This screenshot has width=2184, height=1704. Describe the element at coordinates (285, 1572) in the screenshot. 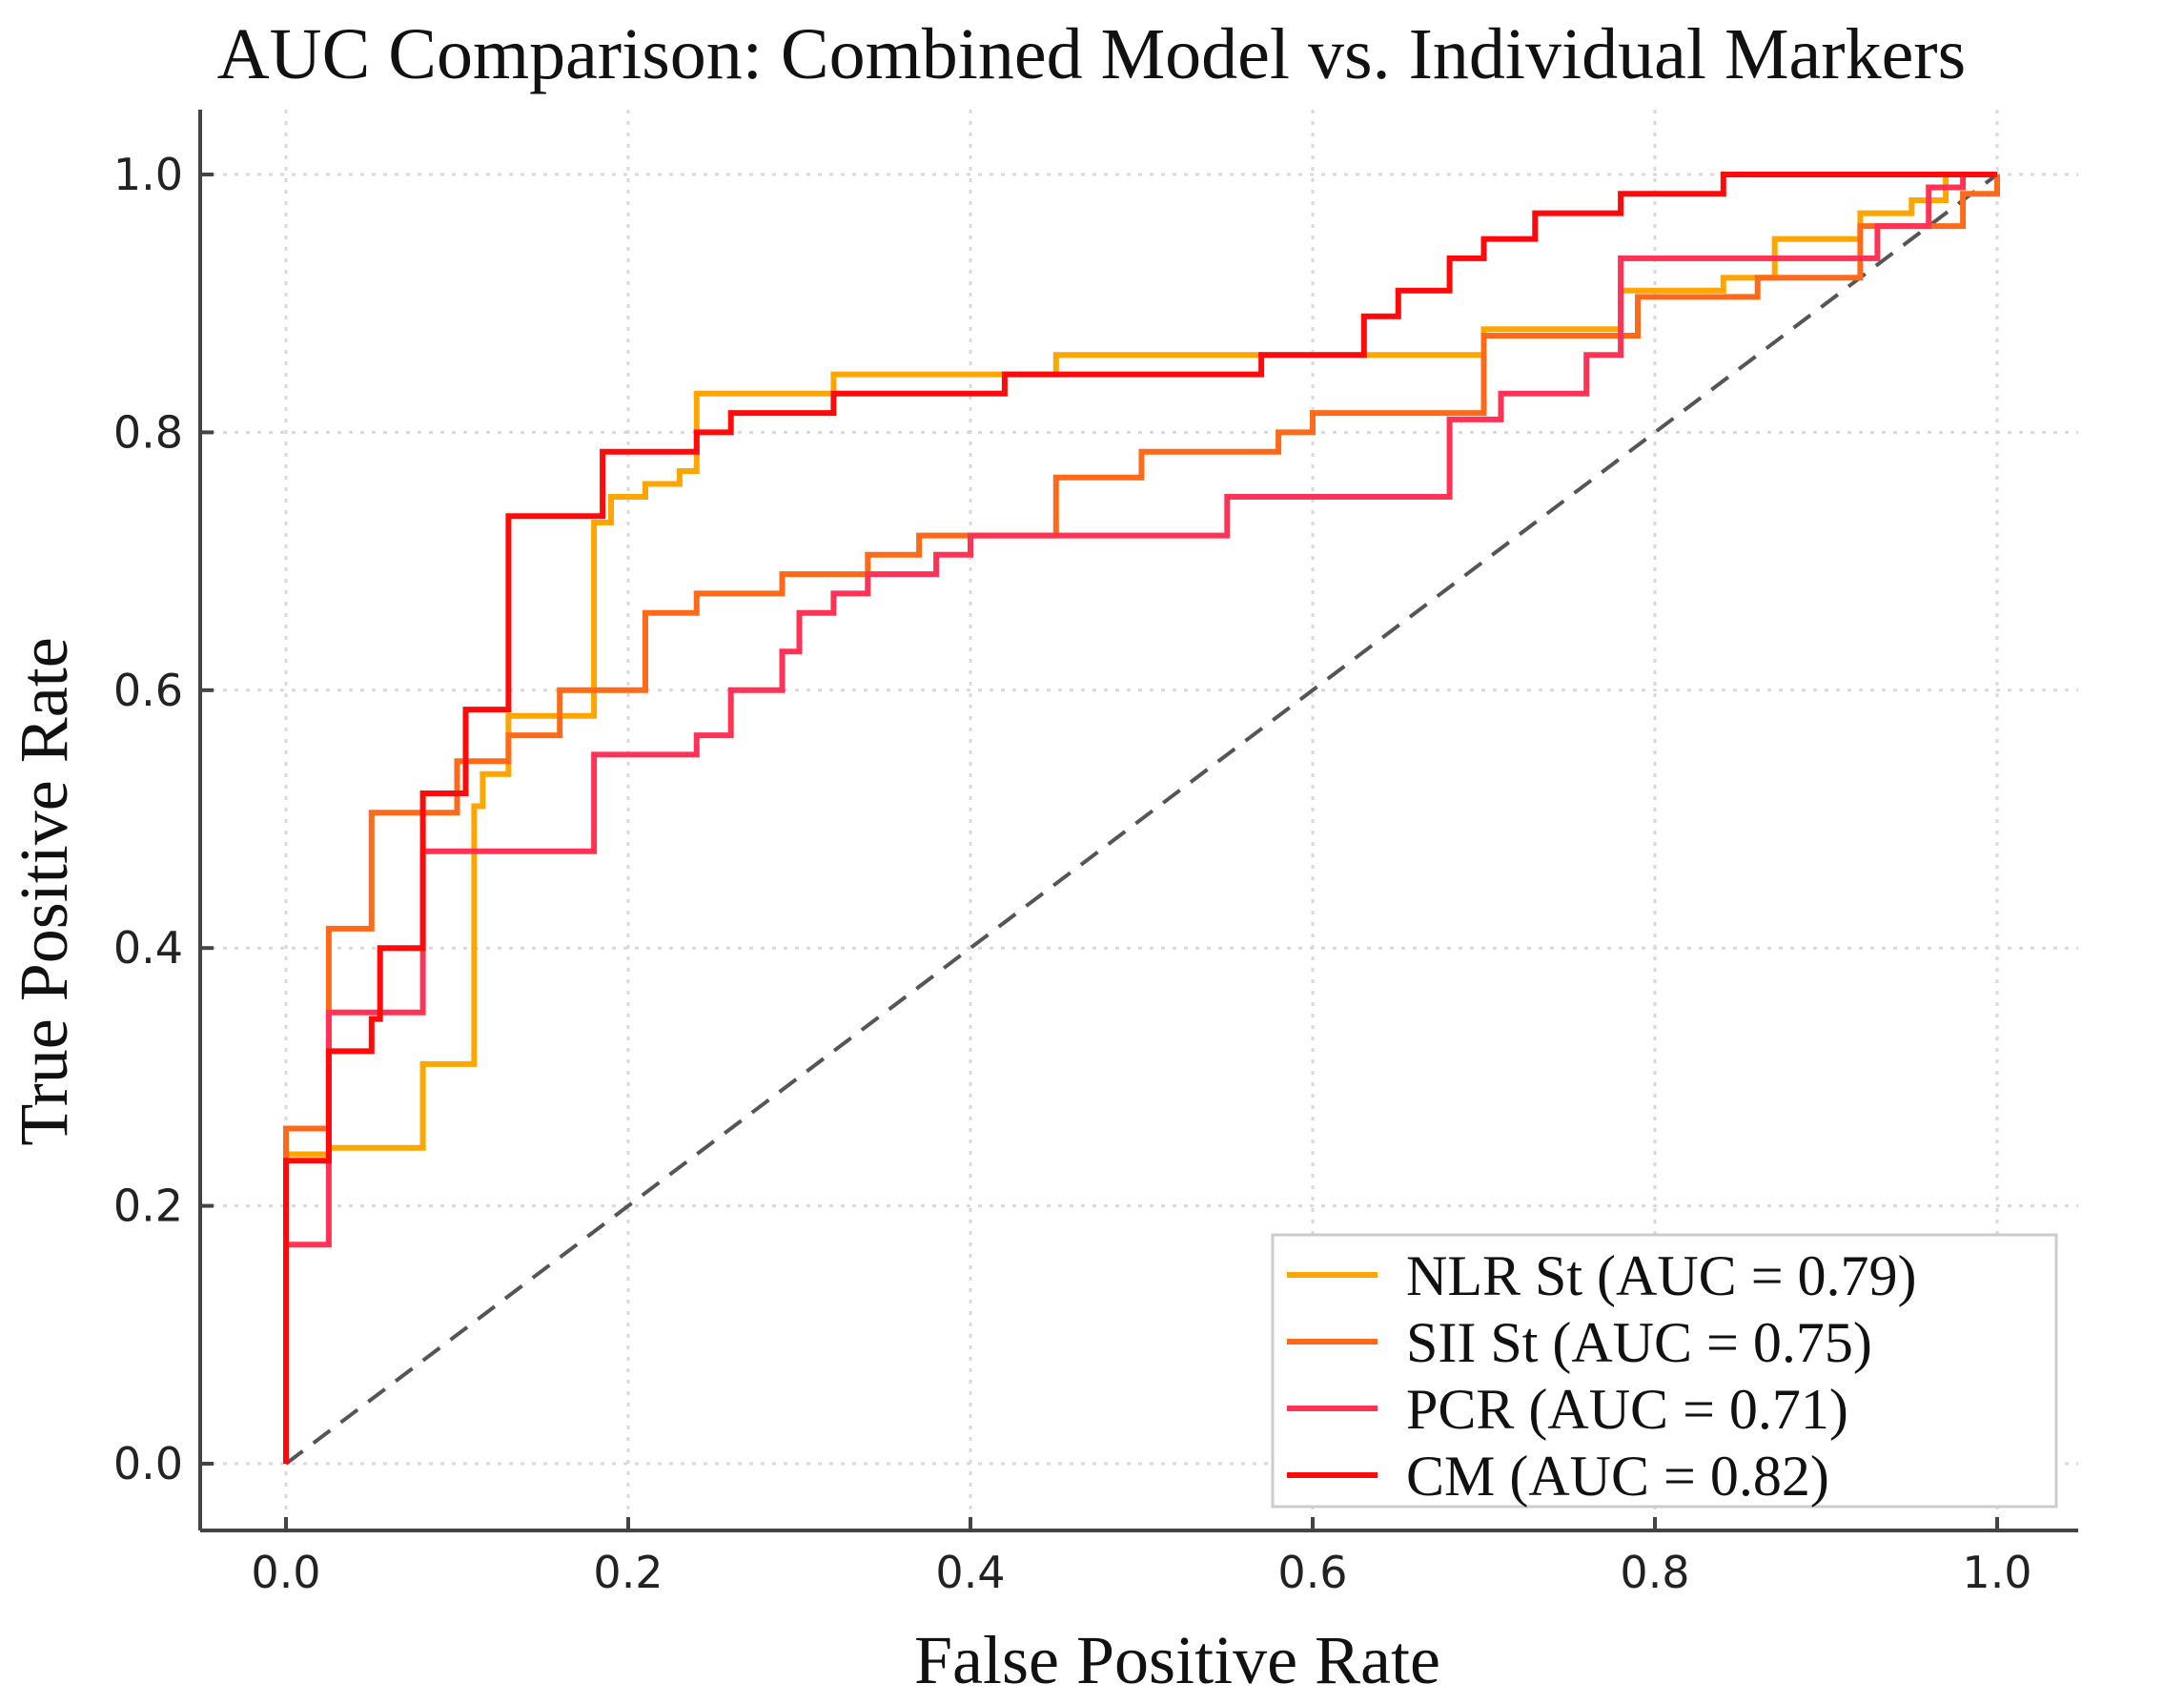

I see `x-tick-label: 0.0` at that location.